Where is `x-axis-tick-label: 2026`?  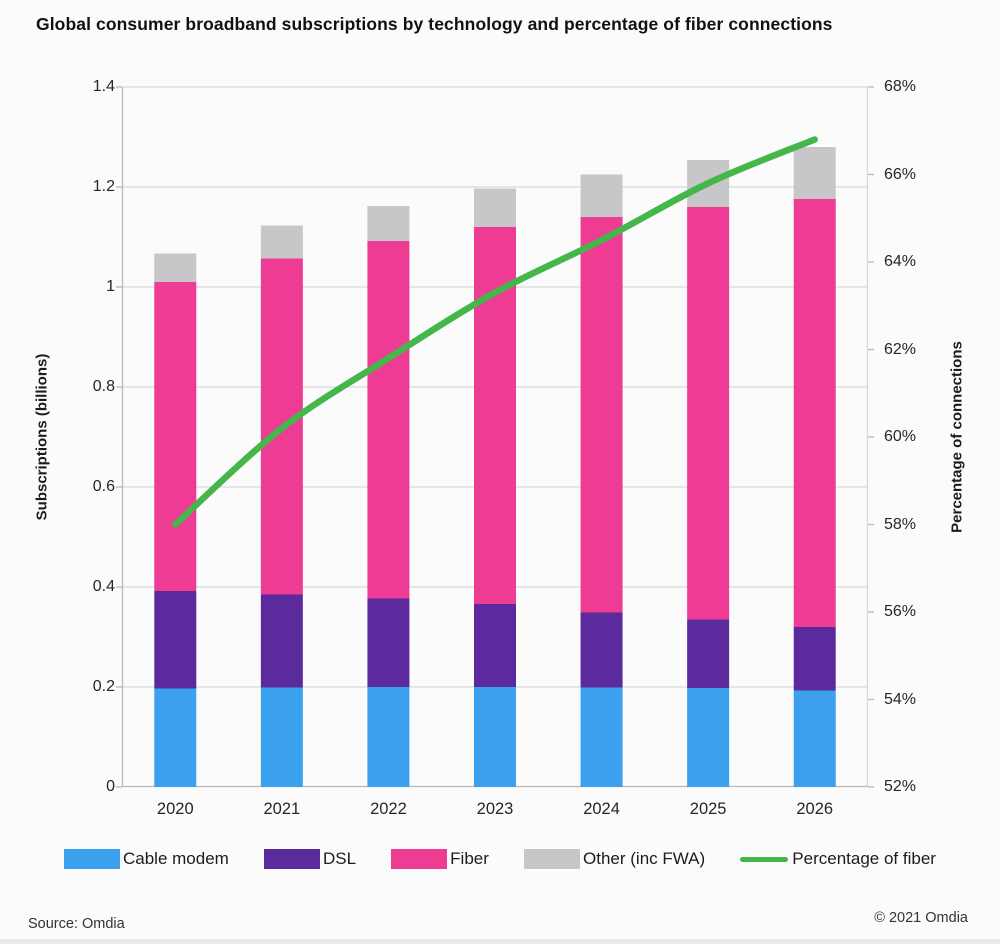 x-axis-tick-label: 2026 is located at coordinates (815, 809).